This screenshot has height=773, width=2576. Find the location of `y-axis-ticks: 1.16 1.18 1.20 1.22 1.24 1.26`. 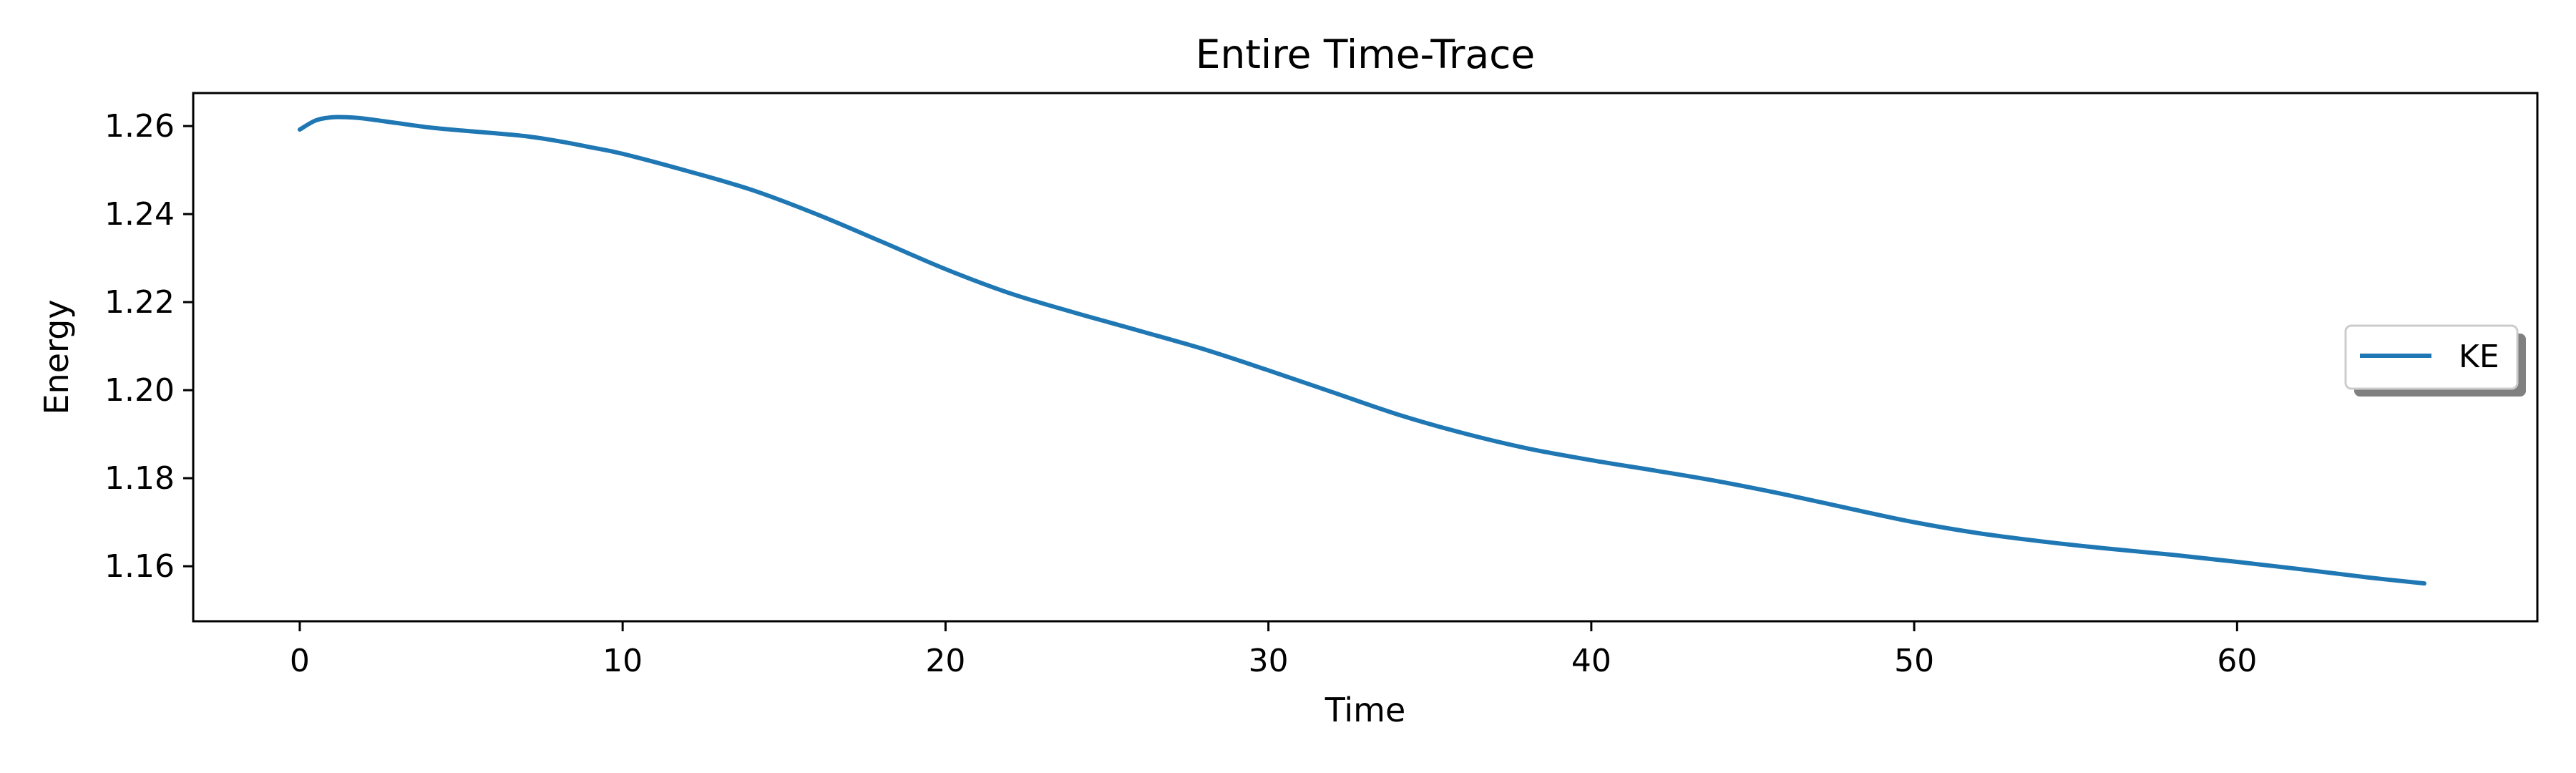

y-axis-ticks: 1.16 1.18 1.20 1.22 1.24 1.26 is located at coordinates (148, 346).